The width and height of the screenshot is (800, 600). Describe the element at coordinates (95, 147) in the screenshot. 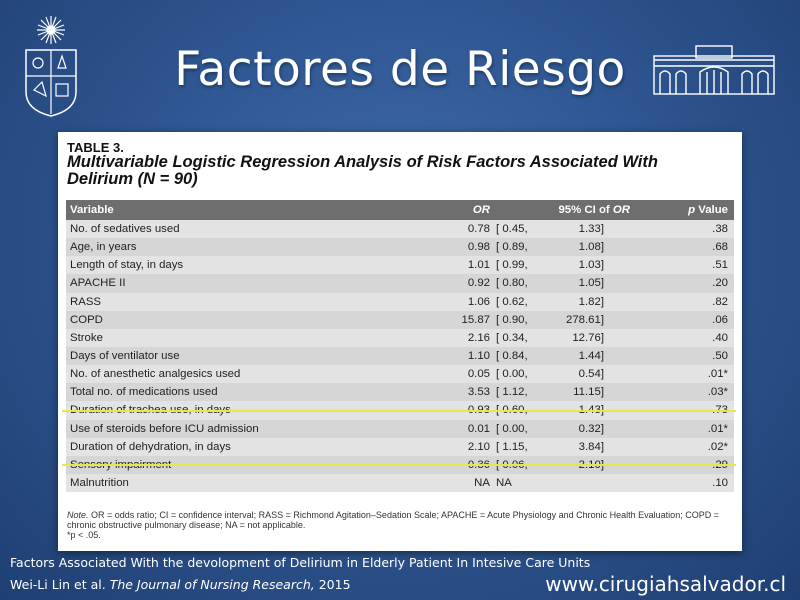

I see `table-label: TABLE 3.` at that location.